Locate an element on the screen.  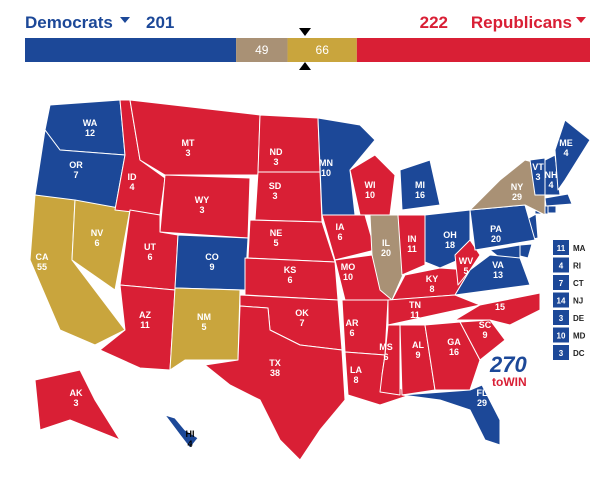
state-abbr: WY is located at coordinates (202, 200).